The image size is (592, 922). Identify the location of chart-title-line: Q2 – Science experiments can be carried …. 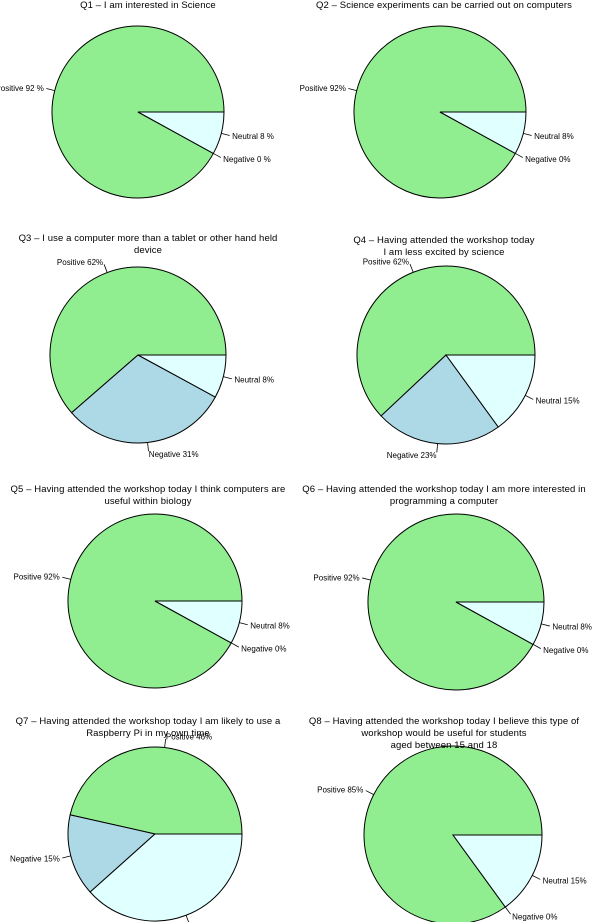
(444, 5).